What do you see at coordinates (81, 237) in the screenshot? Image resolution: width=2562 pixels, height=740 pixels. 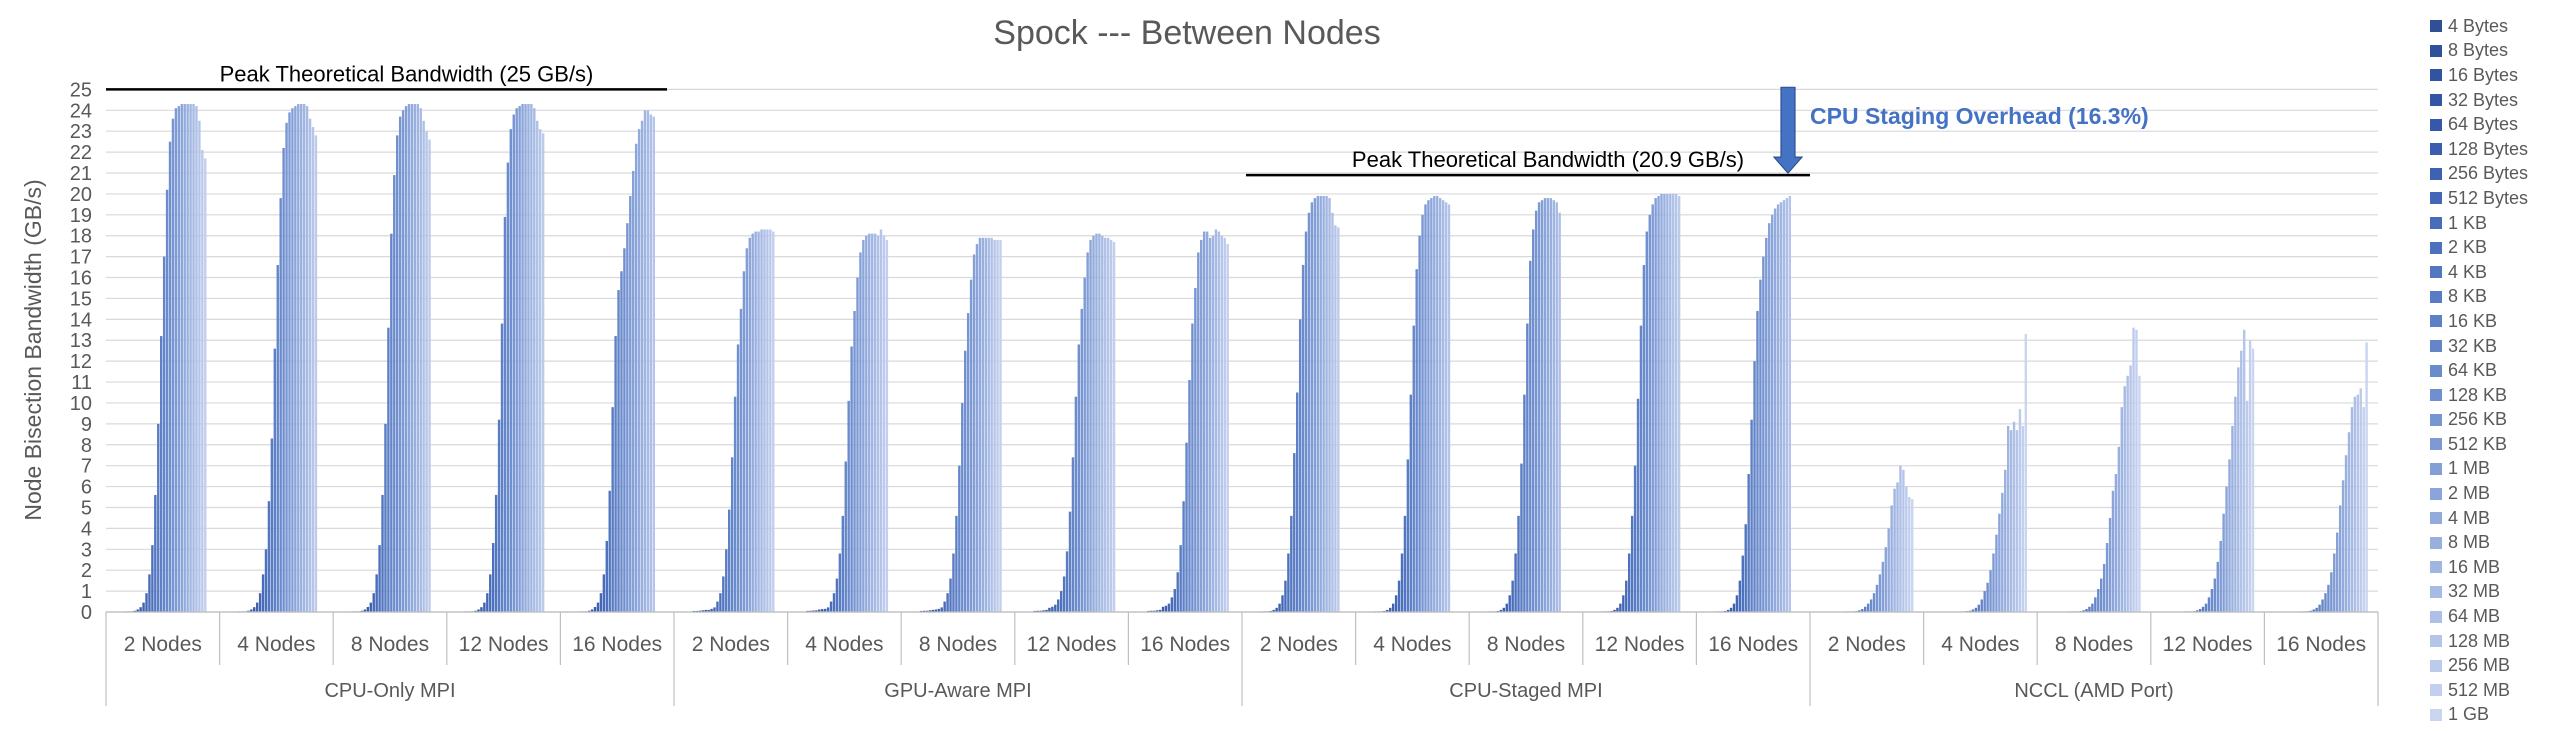 I see `y-tick-label: 18` at bounding box center [81, 237].